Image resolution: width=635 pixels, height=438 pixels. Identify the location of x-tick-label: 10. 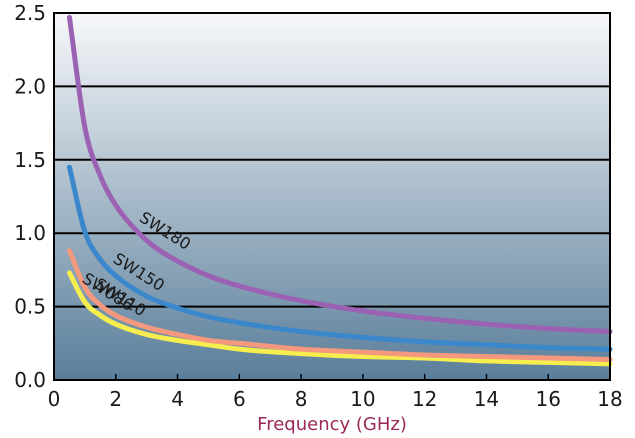
(362, 399).